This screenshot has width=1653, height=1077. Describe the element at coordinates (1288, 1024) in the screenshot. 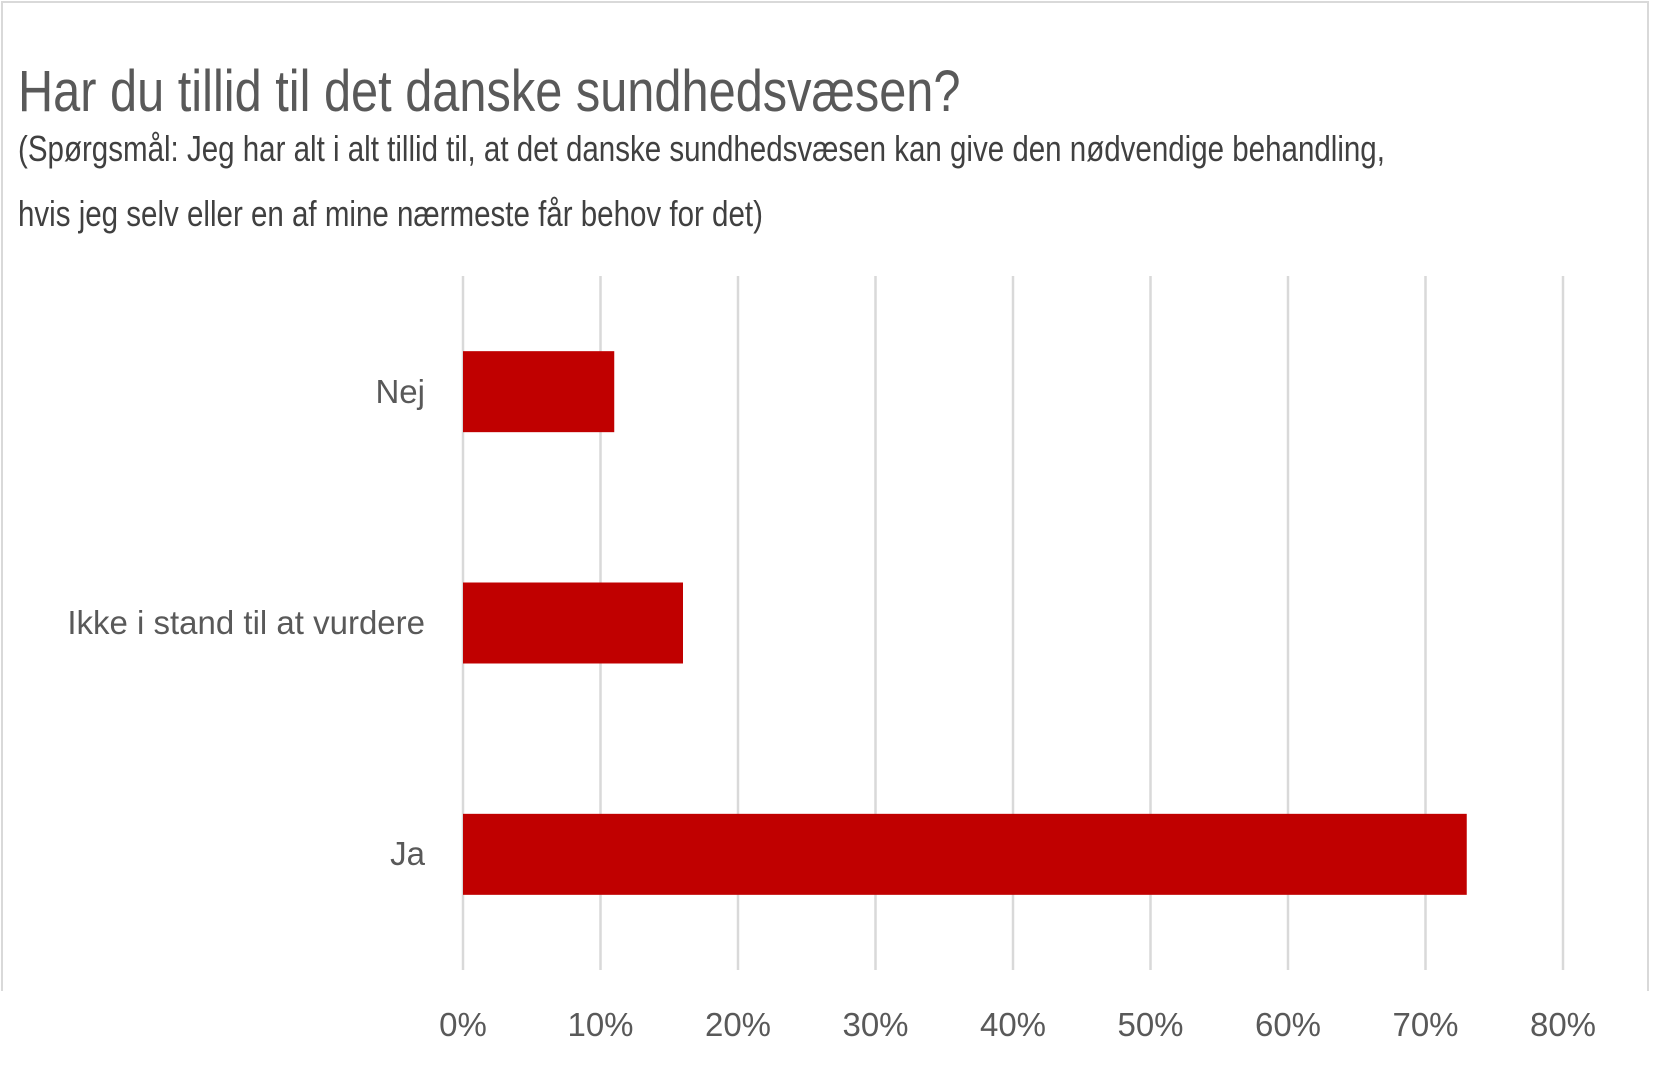

I see `x-tick-label: 60%` at that location.